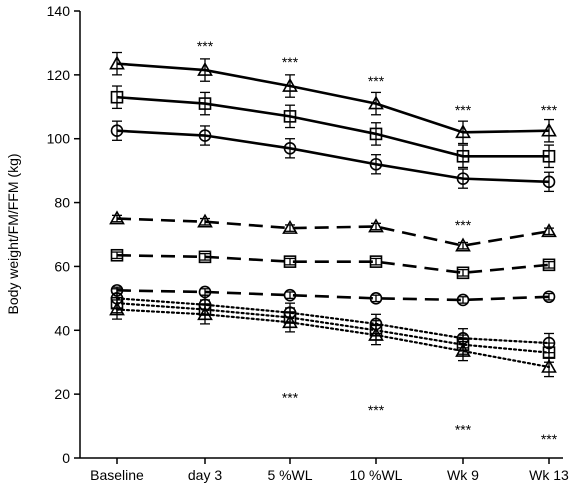  I want to click on series-dotted-circle, so click(333, 321).